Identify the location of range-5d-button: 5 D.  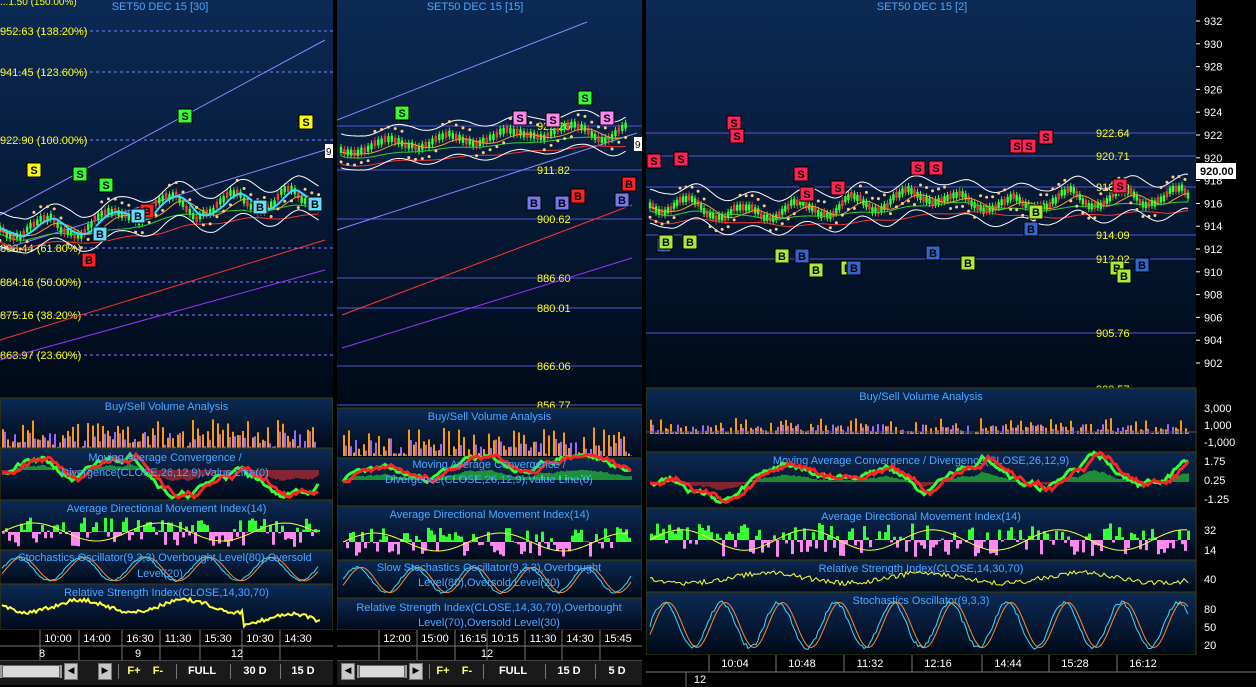
(617, 671).